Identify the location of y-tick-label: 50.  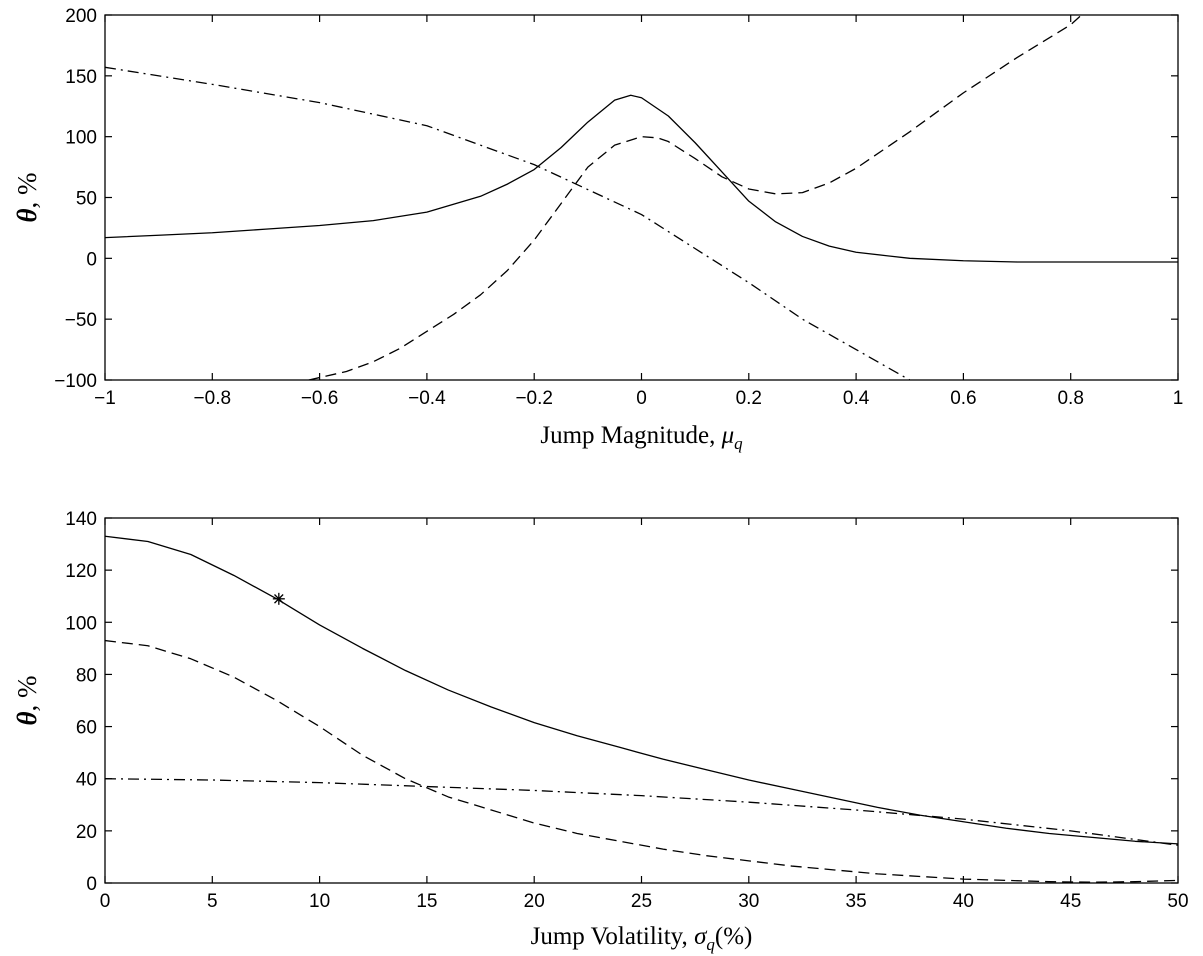
(86, 199).